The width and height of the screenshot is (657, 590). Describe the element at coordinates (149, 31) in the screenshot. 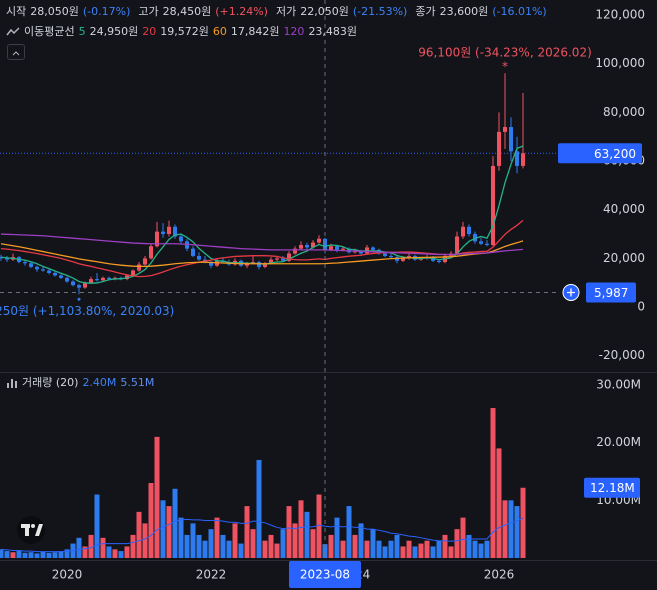

I see `ma-name: 20` at that location.